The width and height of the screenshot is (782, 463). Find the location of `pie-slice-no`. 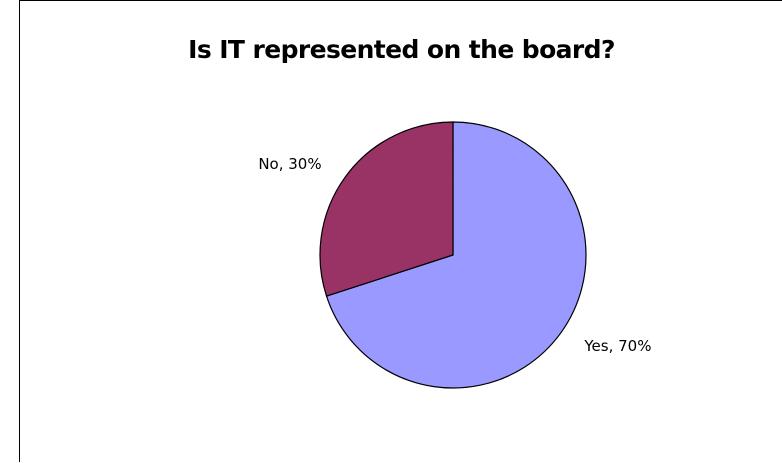

pie-slice-no is located at coordinates (386, 209).